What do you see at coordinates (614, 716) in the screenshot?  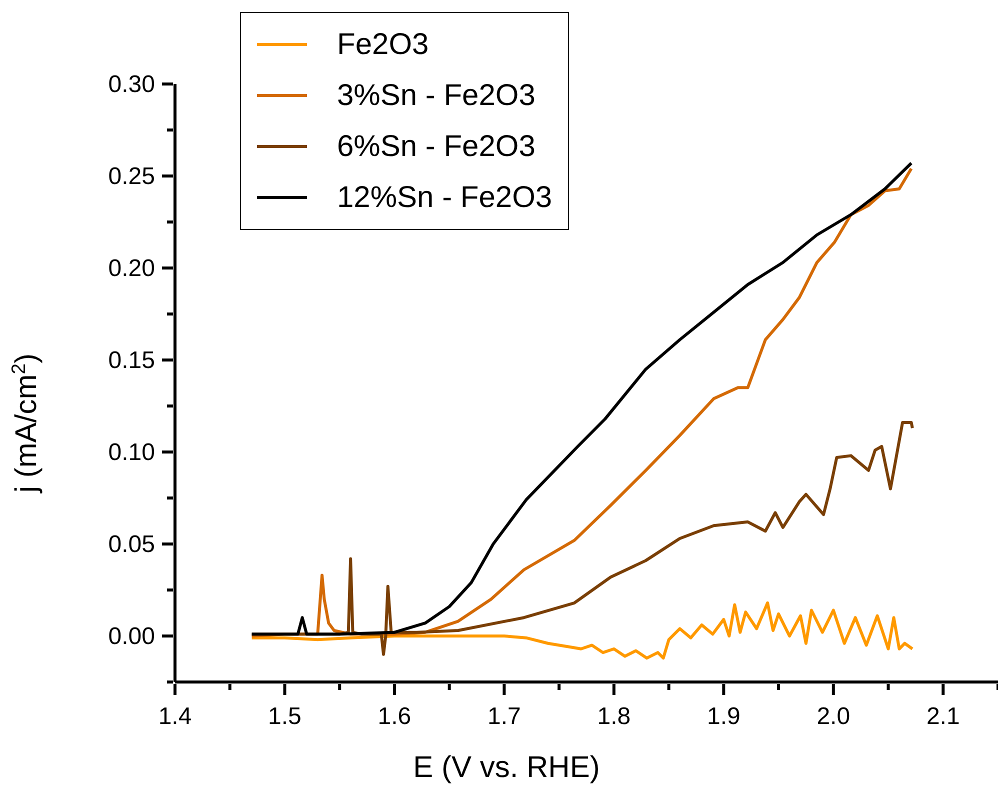 I see `x-tick-label: 1.8` at bounding box center [614, 716].